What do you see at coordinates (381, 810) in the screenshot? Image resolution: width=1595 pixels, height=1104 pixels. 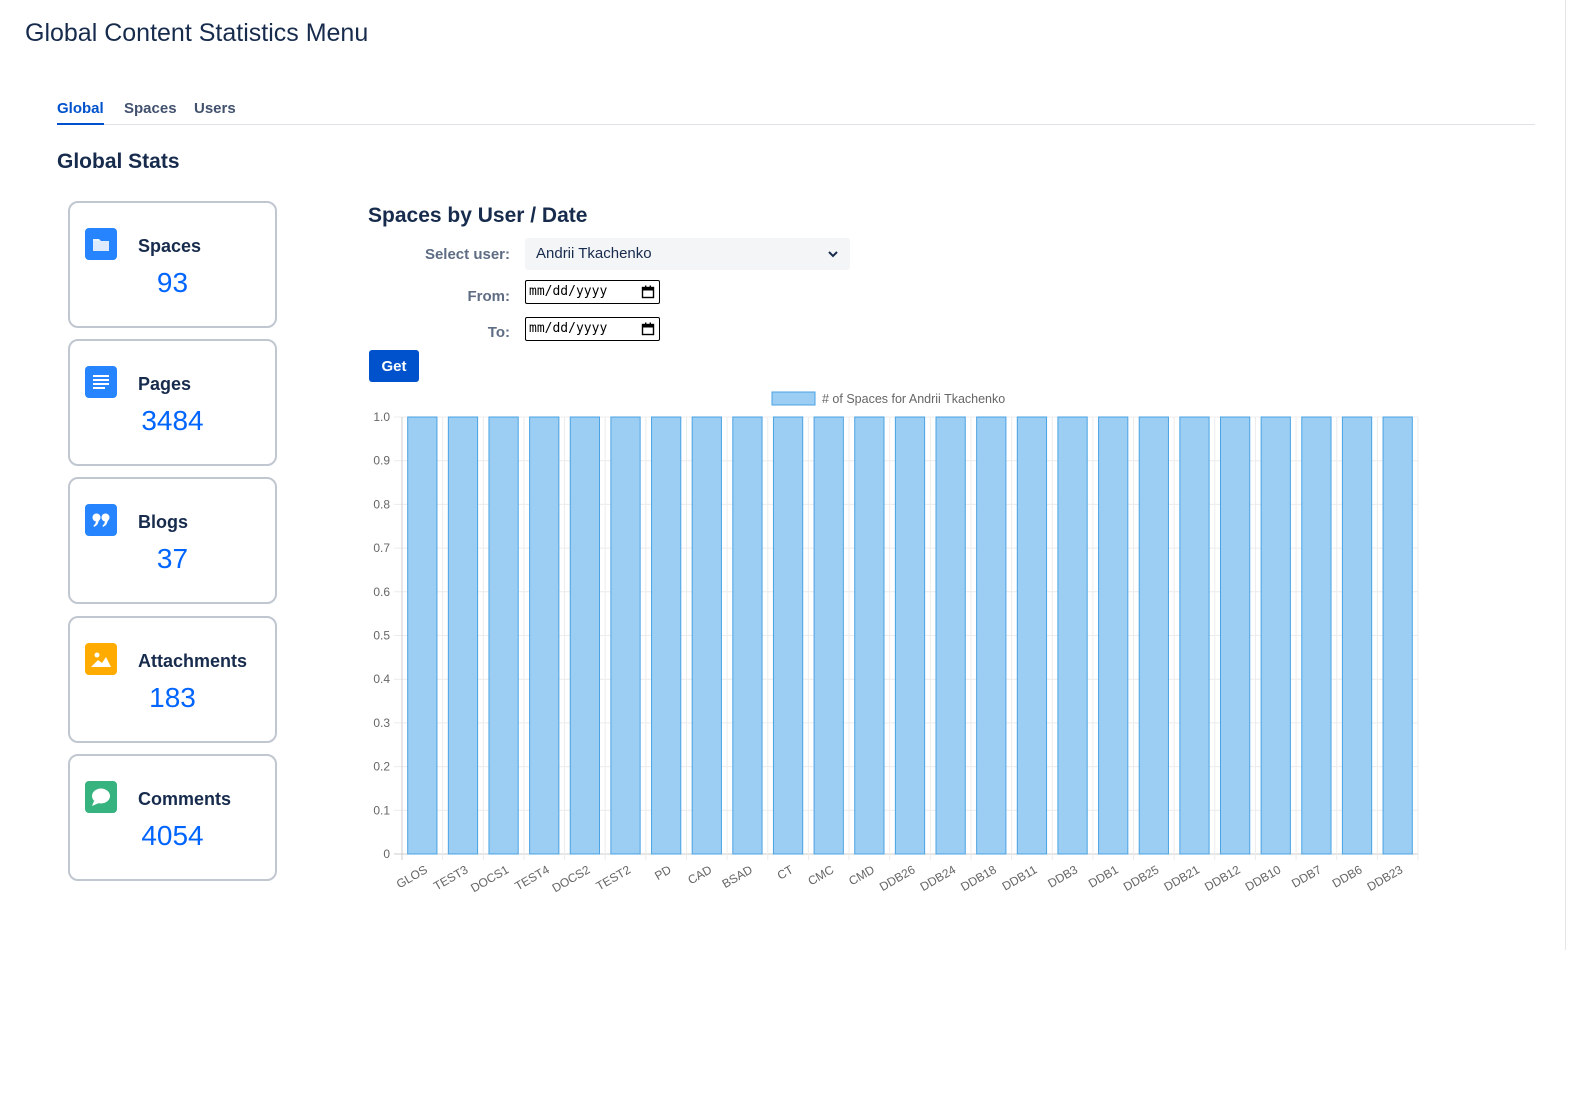 I see `y-tick-label: 0.1` at bounding box center [381, 810].